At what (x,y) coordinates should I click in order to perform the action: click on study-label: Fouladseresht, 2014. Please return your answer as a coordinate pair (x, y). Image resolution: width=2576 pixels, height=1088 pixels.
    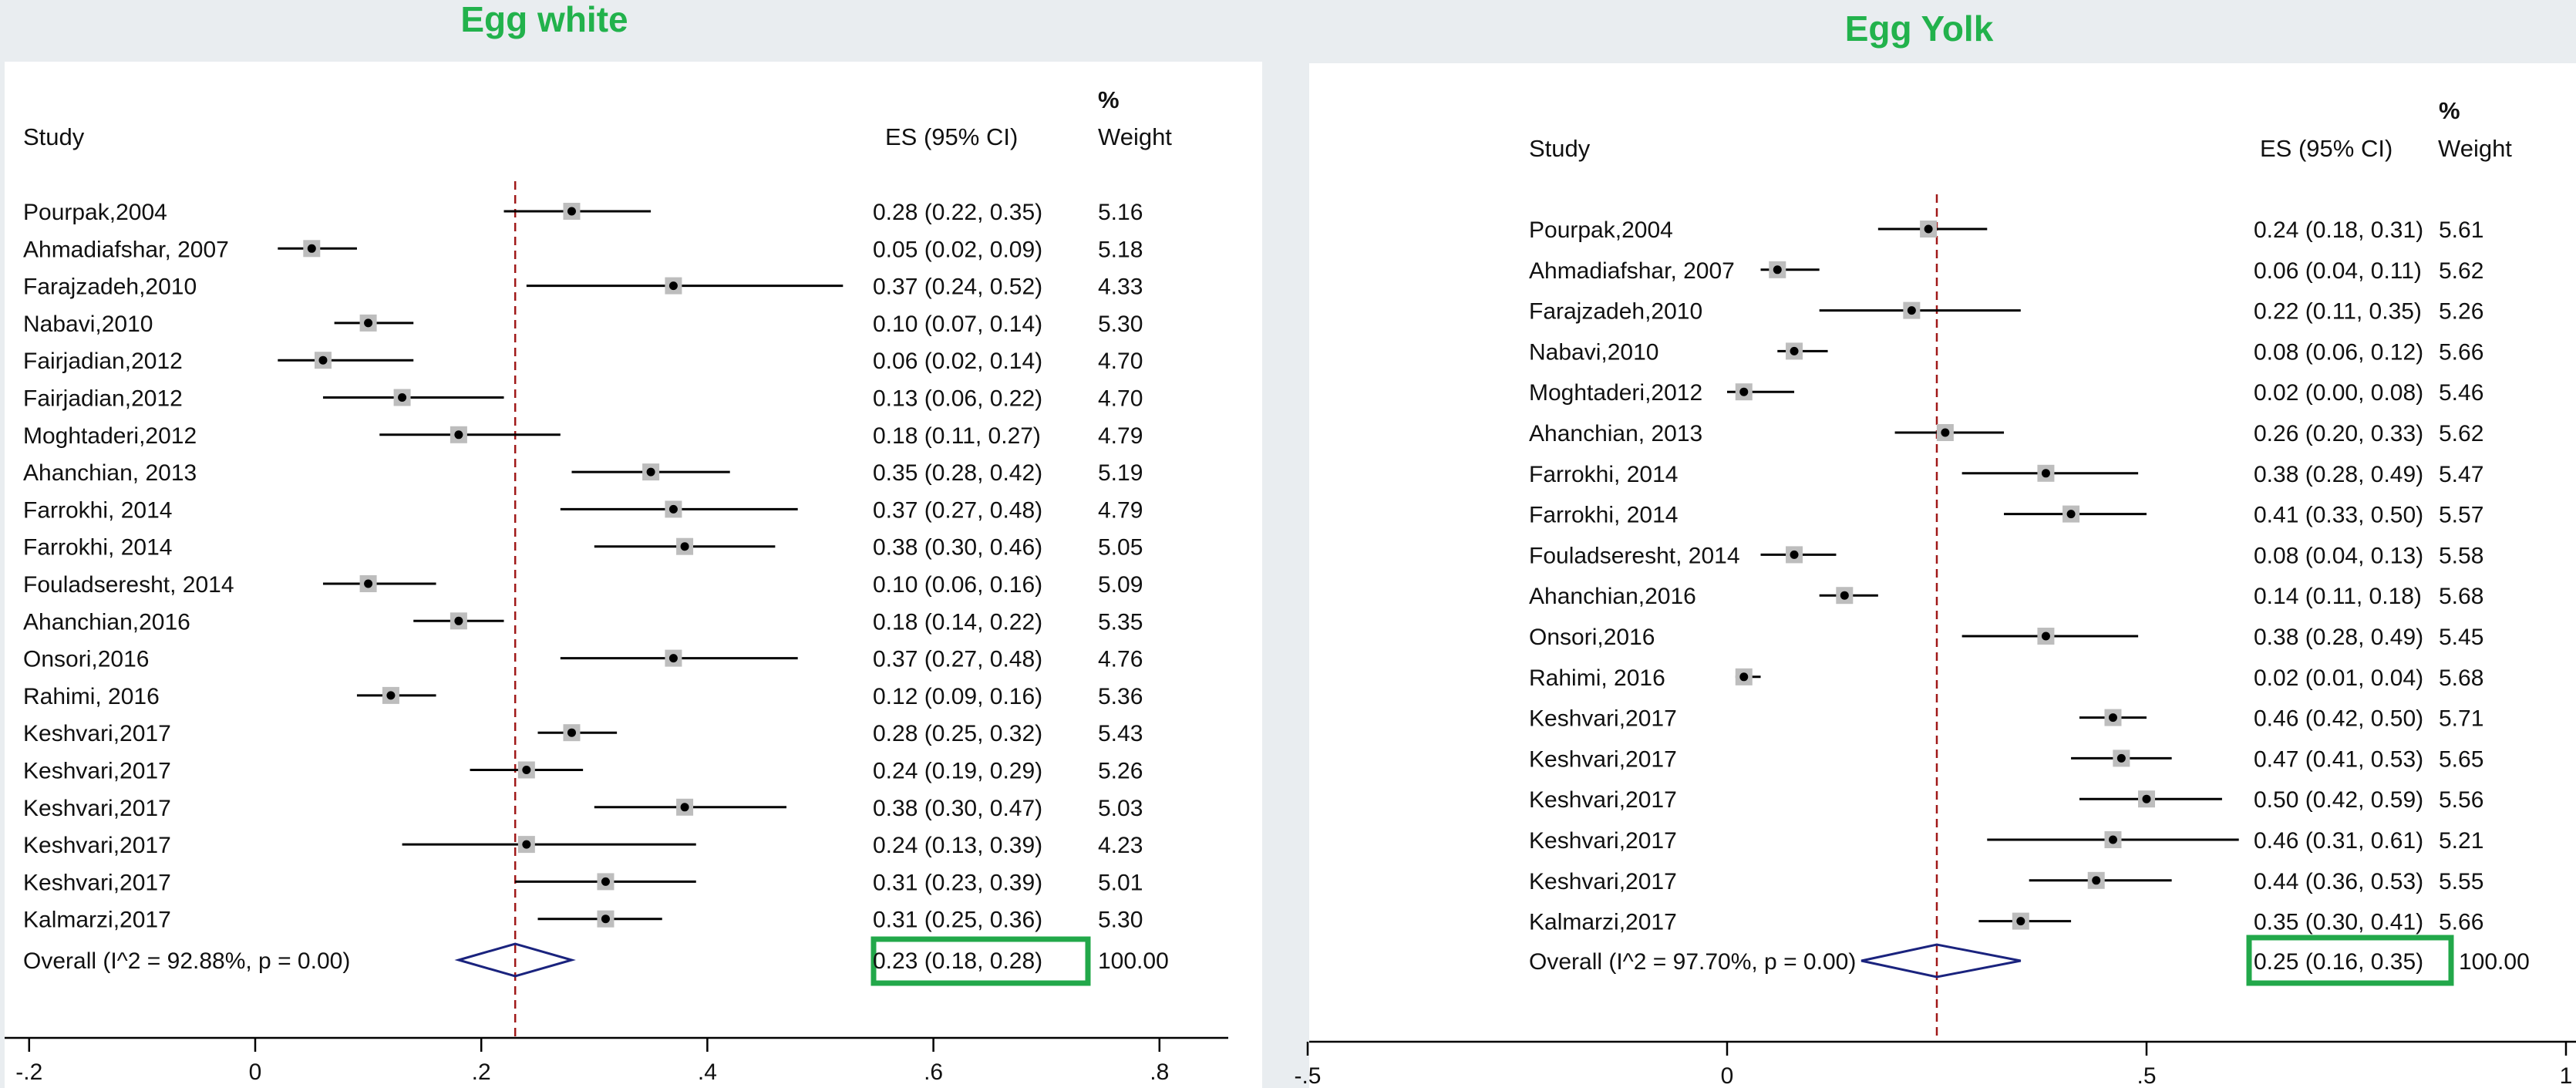
    Looking at the image, I should click on (1635, 555).